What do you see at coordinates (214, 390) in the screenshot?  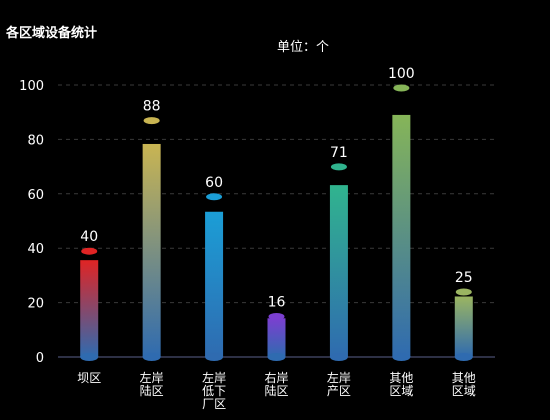 I see `x-tick-label: 左岸低下厂区` at bounding box center [214, 390].